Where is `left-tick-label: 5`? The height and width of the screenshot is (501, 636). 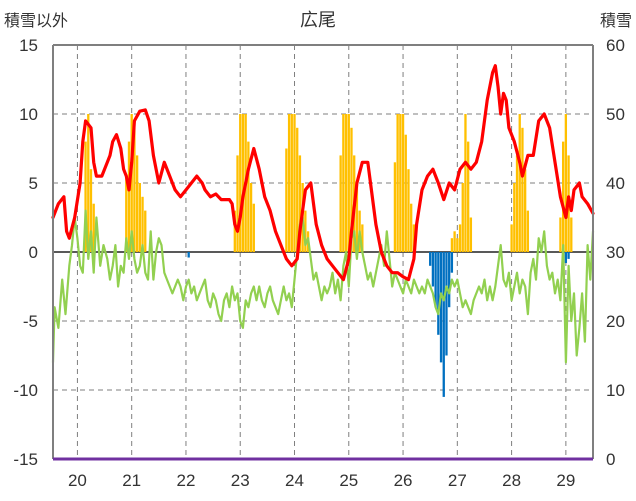
left-tick-label: 5 is located at coordinates (33, 183).